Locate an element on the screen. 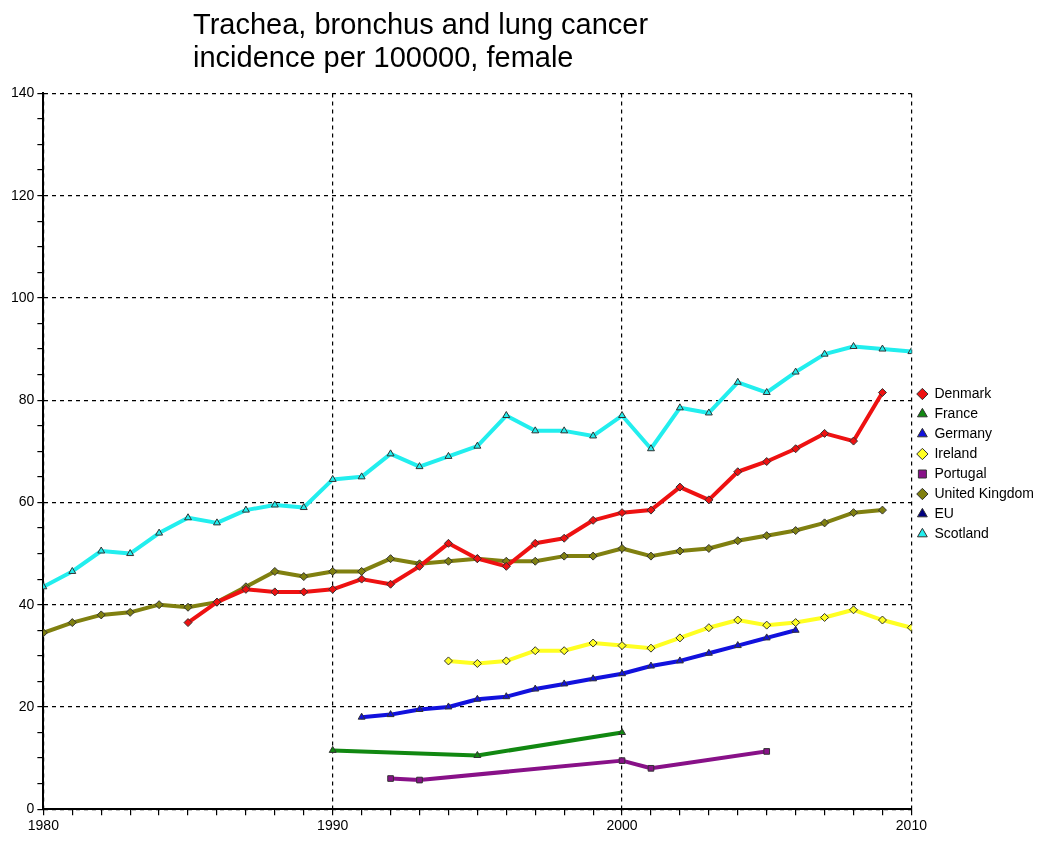  legend-label: Ireland is located at coordinates (956, 452).